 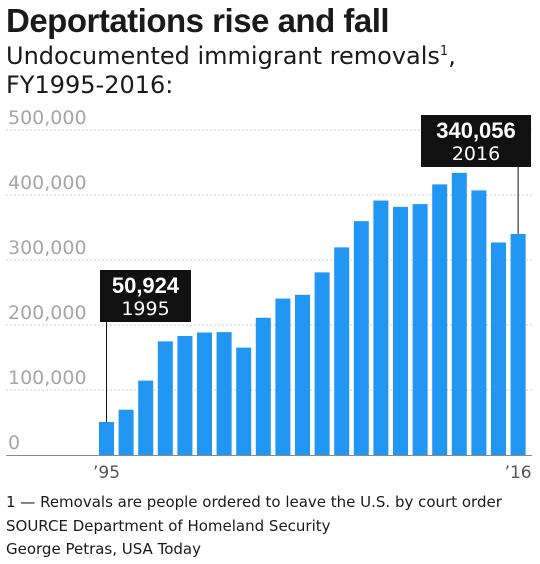 What do you see at coordinates (479, 322) in the screenshot?
I see `bar-2014` at bounding box center [479, 322].